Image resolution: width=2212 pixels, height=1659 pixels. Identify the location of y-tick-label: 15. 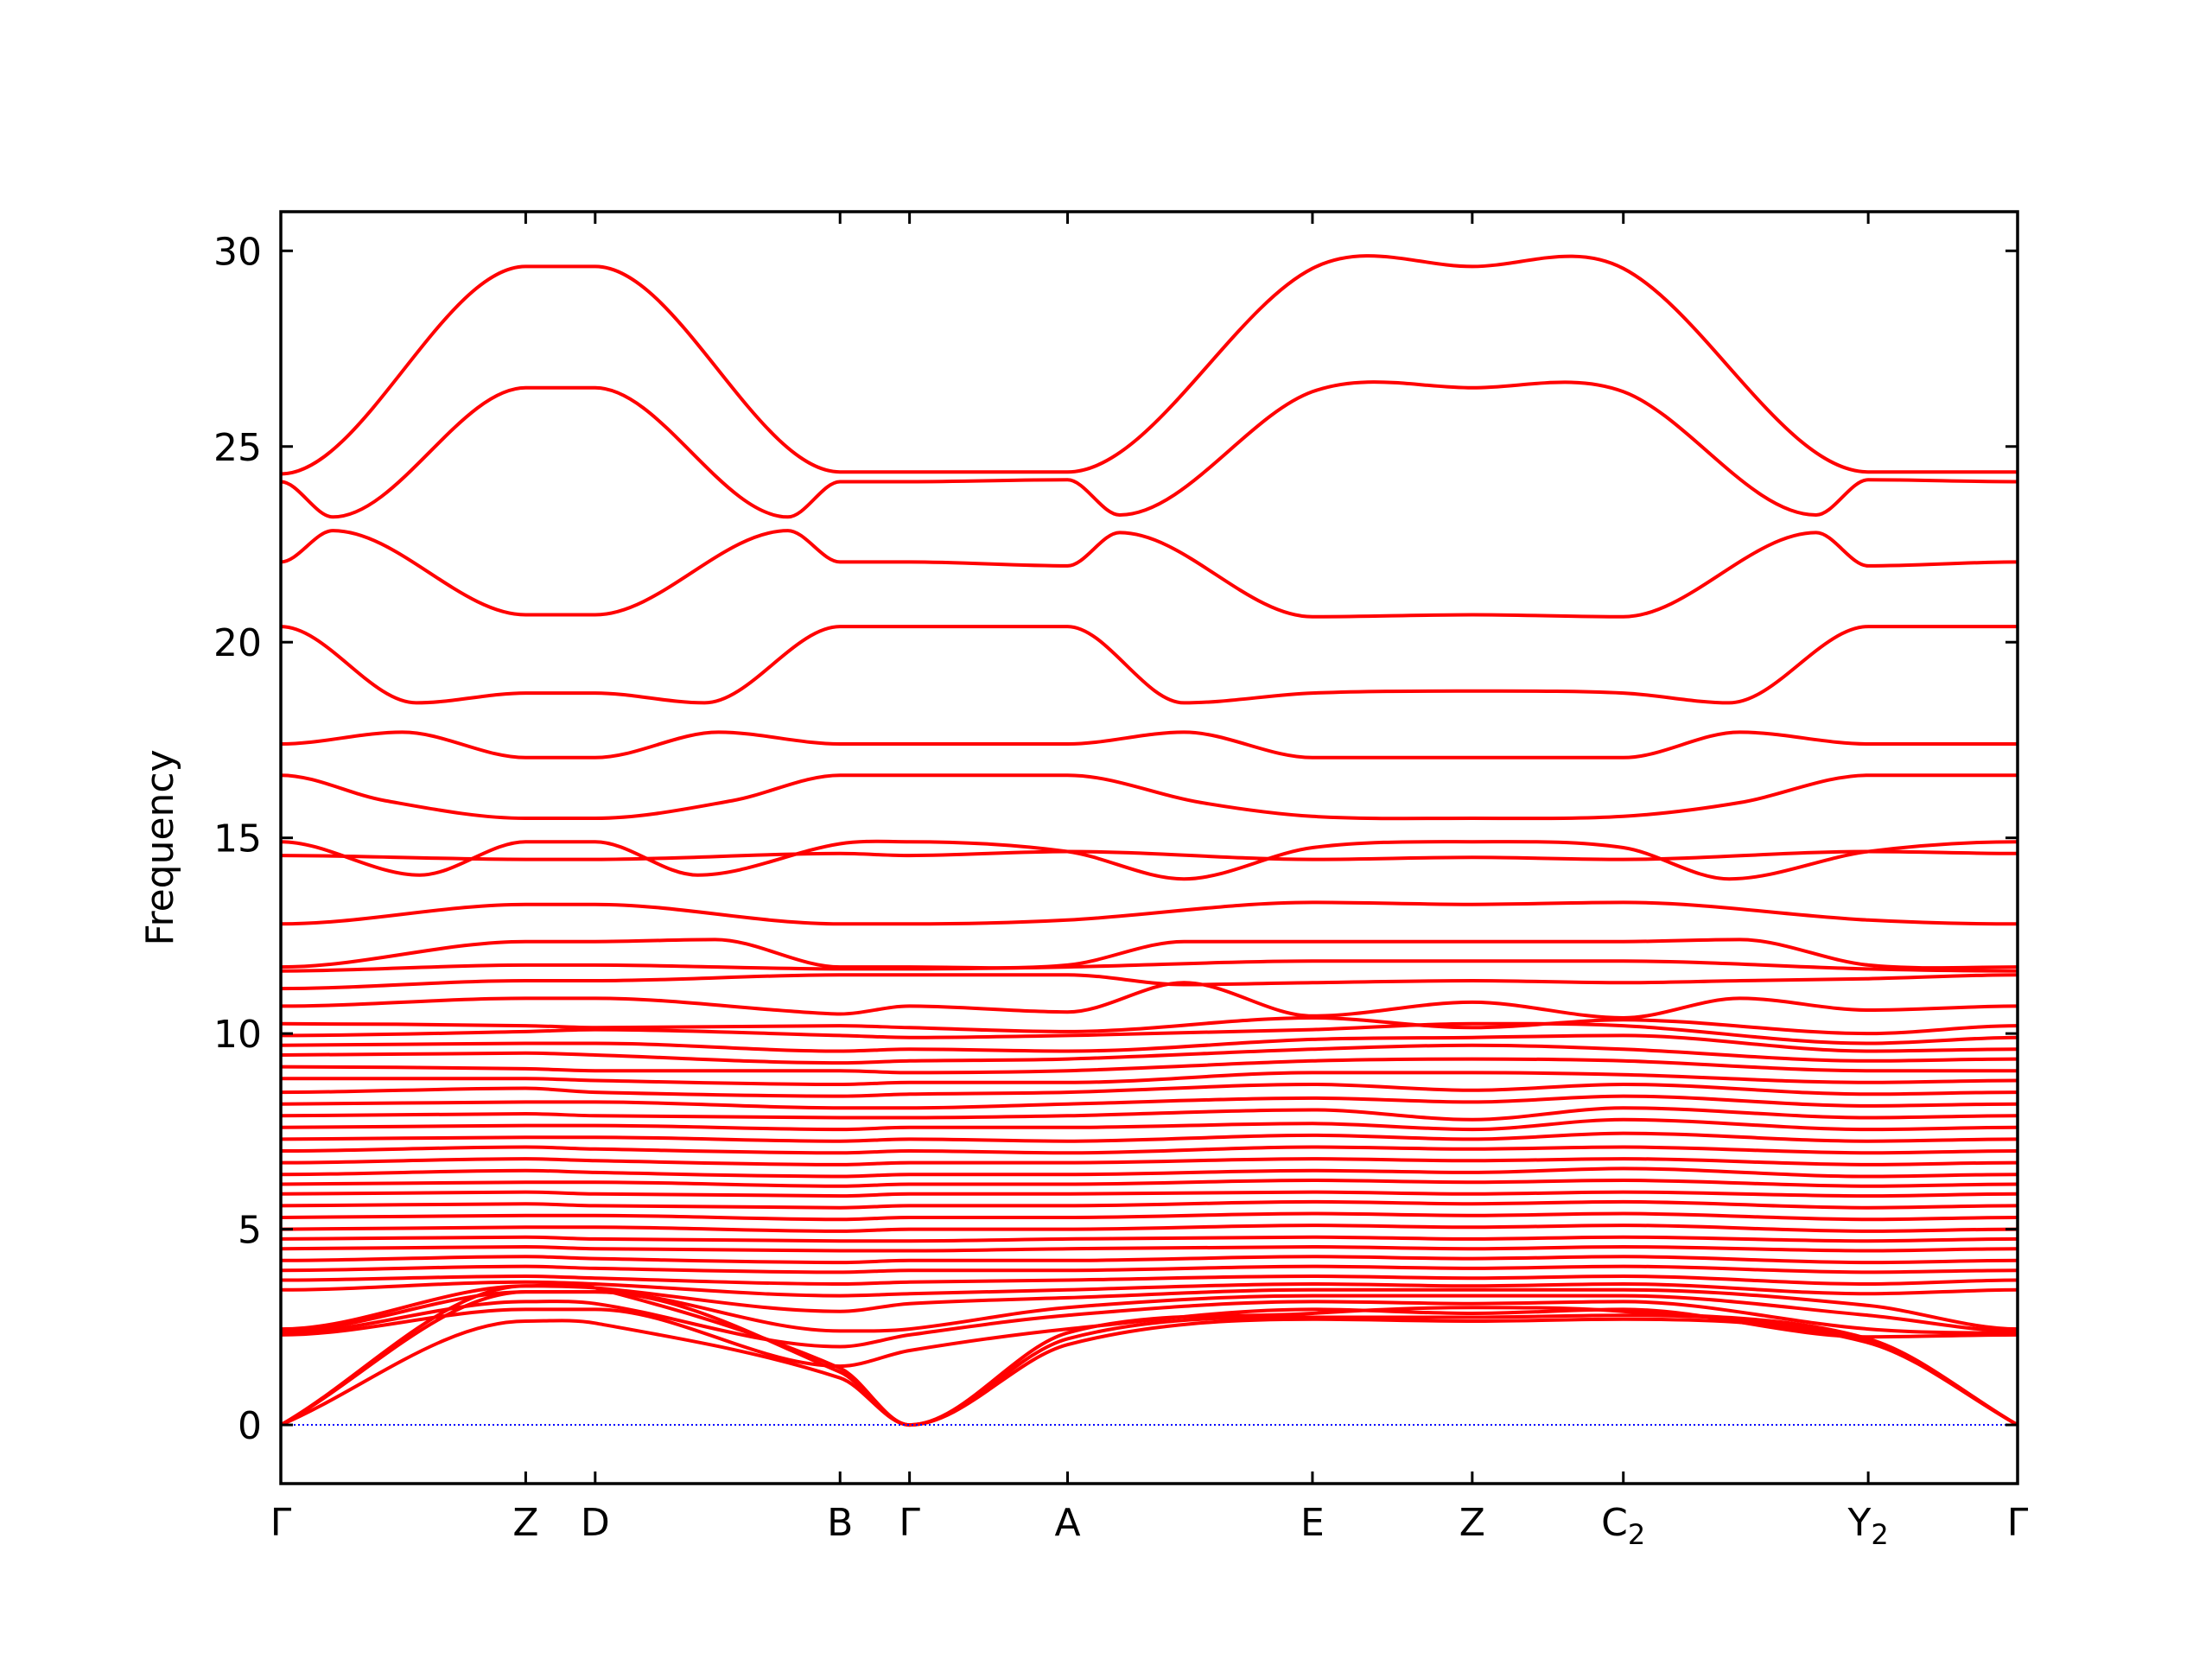
(237, 839).